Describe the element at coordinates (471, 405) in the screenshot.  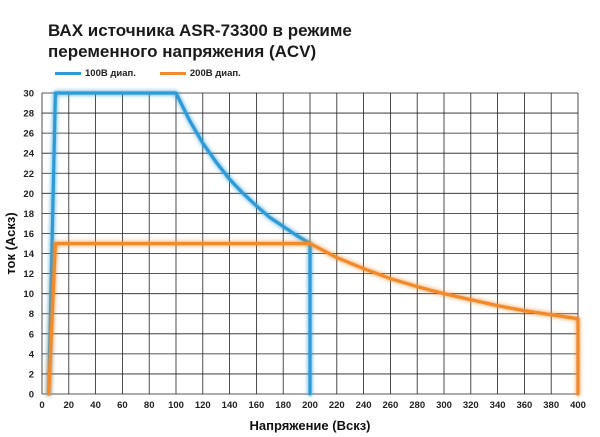
I see `x-tick-label: 320` at that location.